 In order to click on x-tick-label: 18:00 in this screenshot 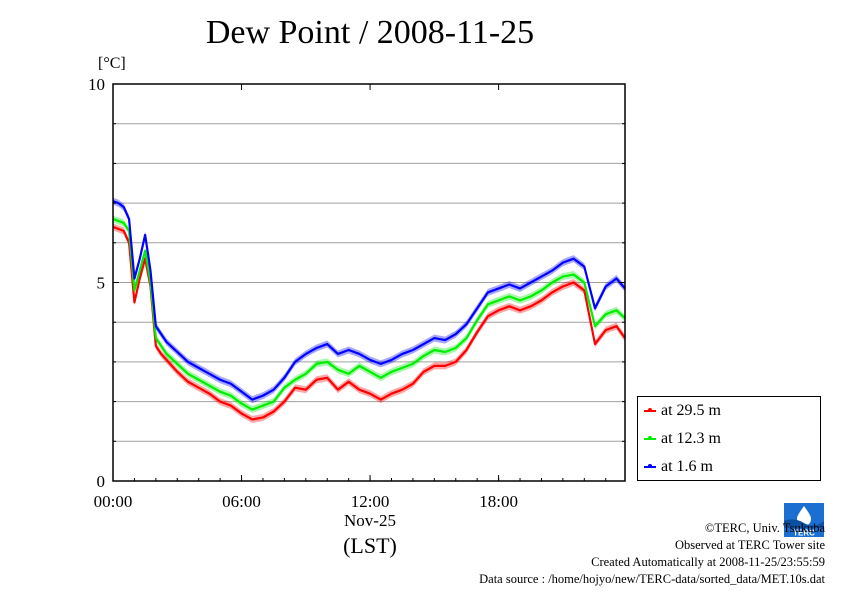, I will do `click(498, 501)`.